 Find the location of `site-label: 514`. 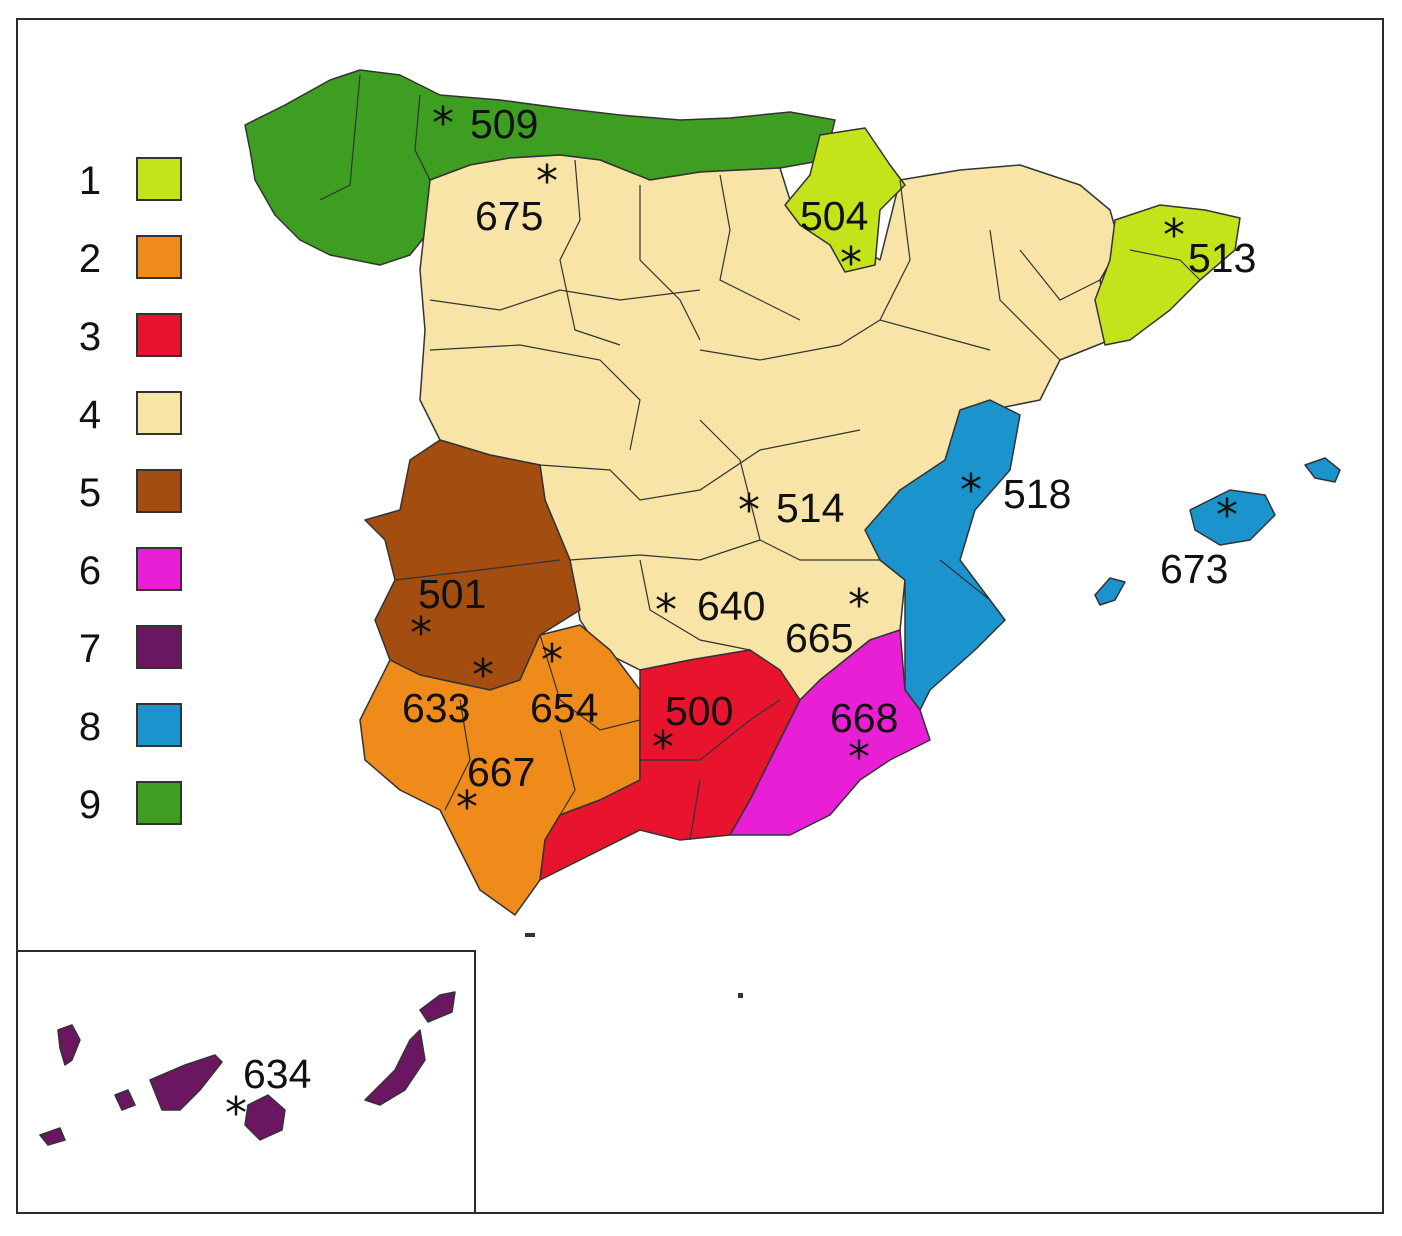

site-label: 514 is located at coordinates (810, 508).